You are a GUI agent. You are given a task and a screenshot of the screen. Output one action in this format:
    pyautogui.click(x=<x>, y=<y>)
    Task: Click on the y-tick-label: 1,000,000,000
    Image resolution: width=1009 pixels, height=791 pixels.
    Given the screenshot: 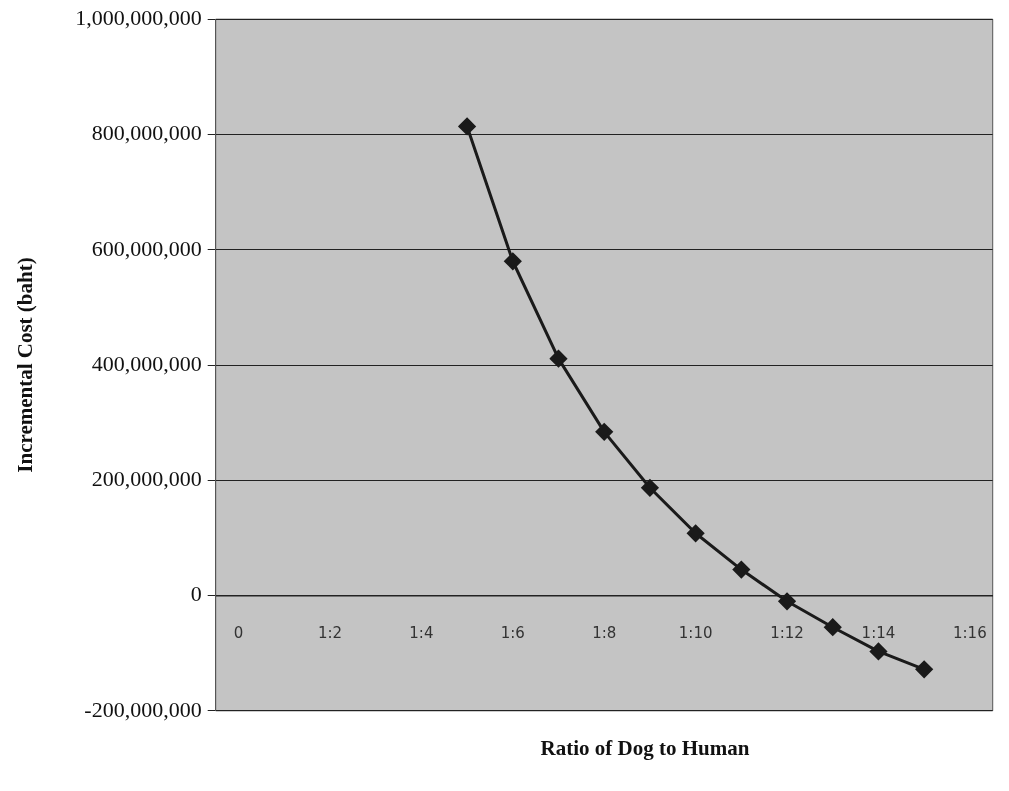 What is the action you would take?
    pyautogui.click(x=138, y=17)
    